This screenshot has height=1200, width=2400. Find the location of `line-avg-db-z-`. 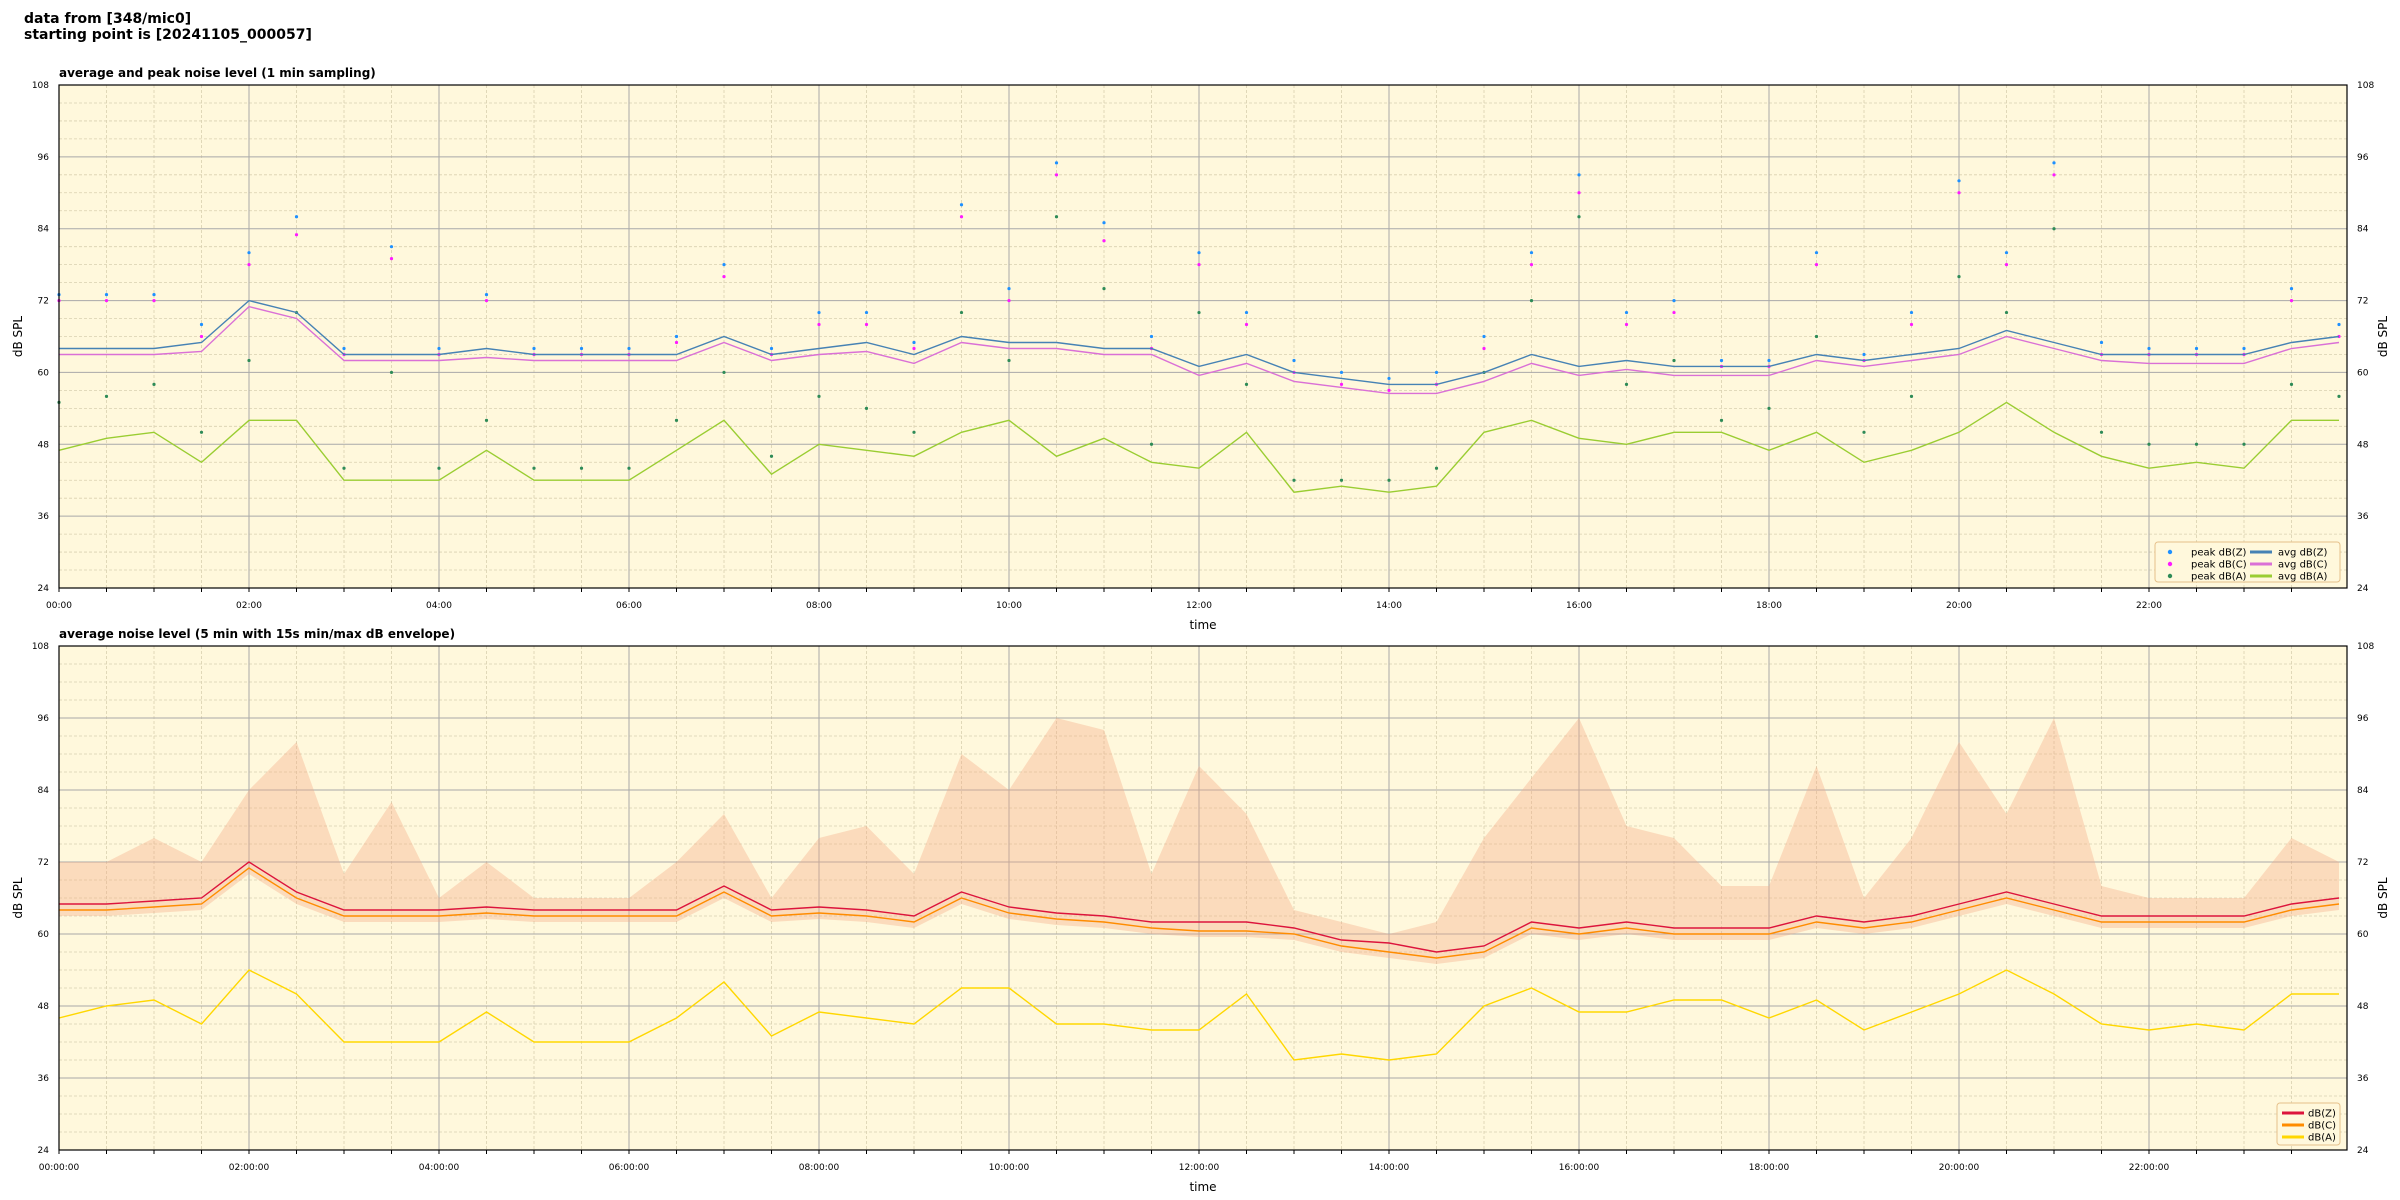

line-avg-db-z- is located at coordinates (1199, 342).